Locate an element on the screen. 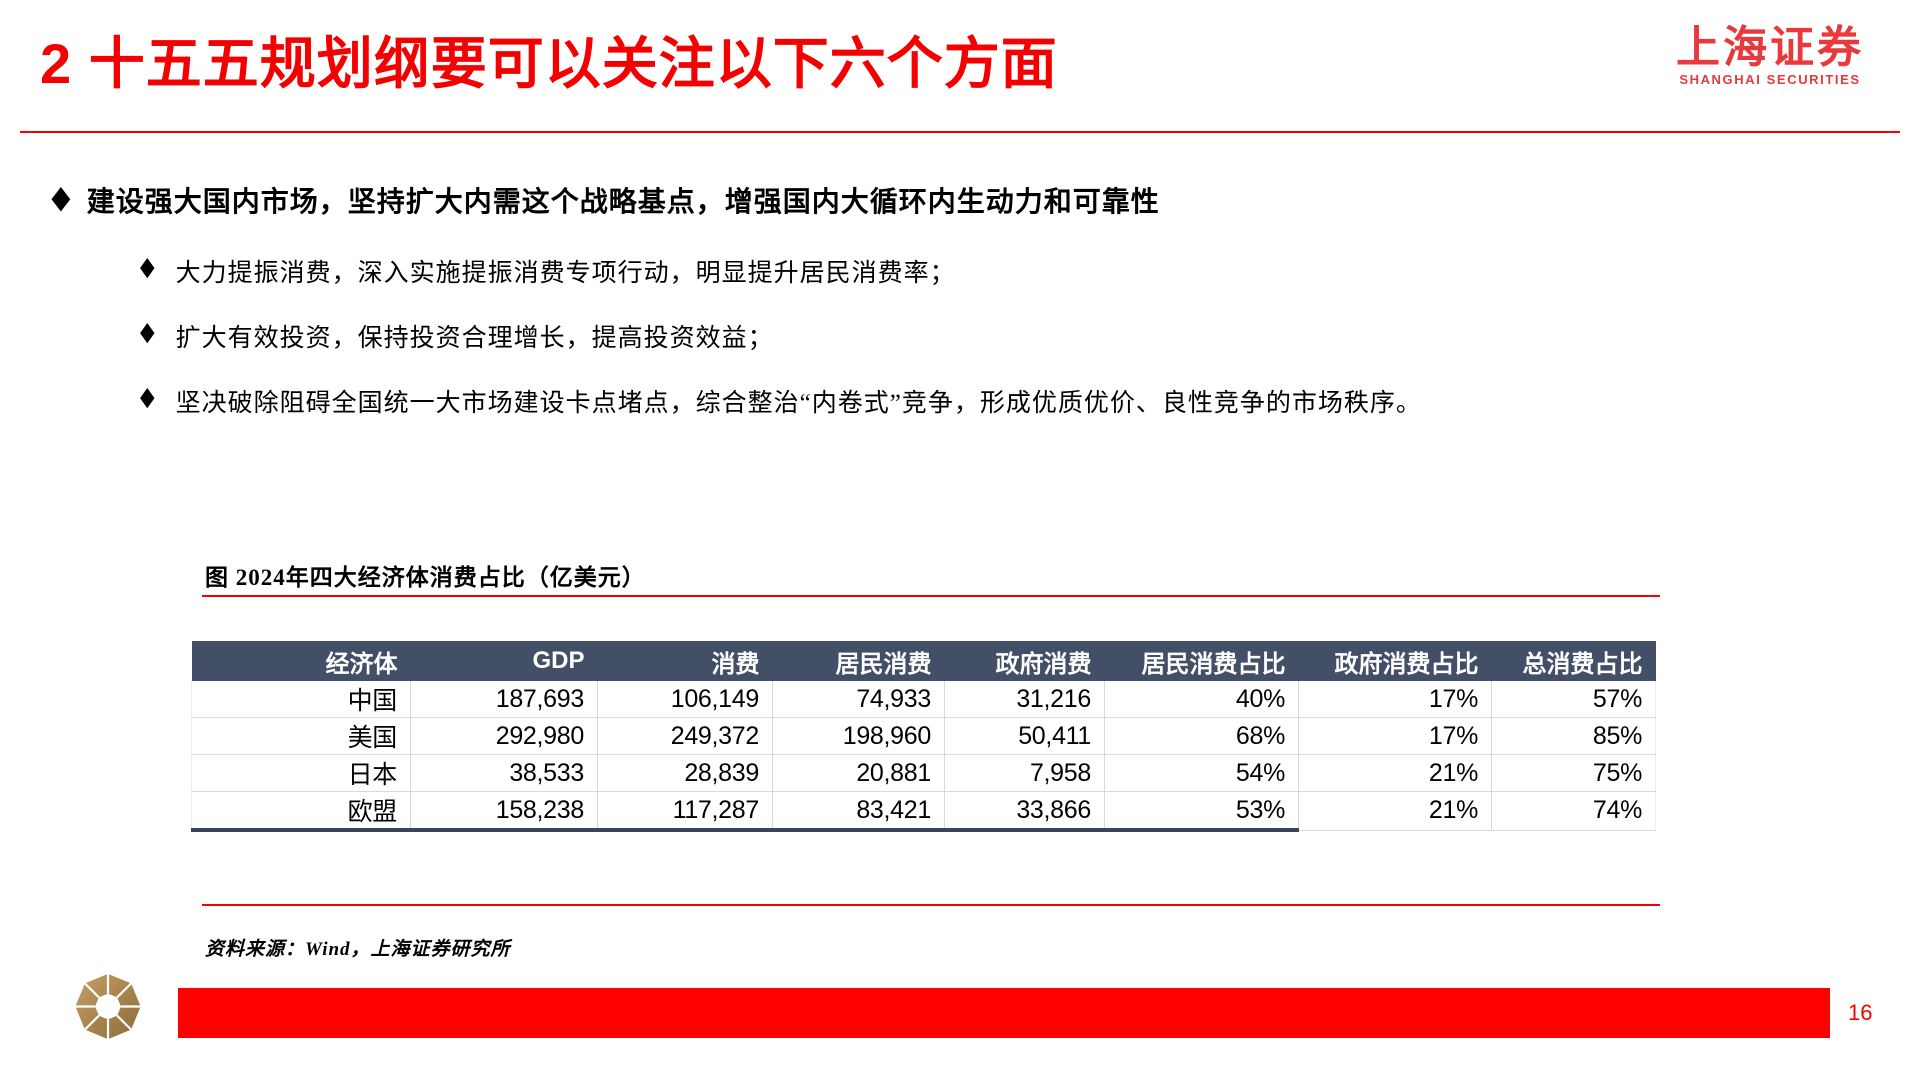 The height and width of the screenshot is (1080, 1920). cell-value: 28,839 is located at coordinates (685, 773).